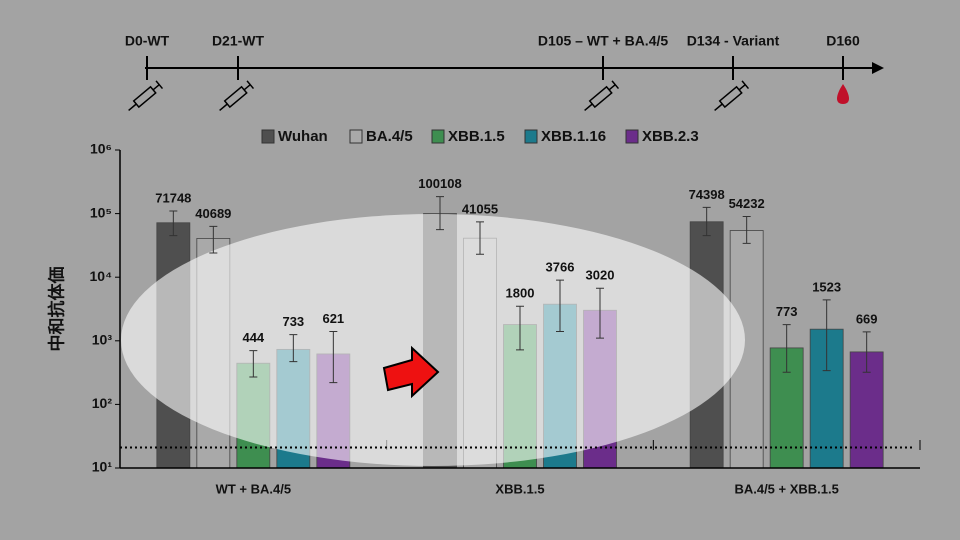  I want to click on value-label: 40689, so click(213, 213).